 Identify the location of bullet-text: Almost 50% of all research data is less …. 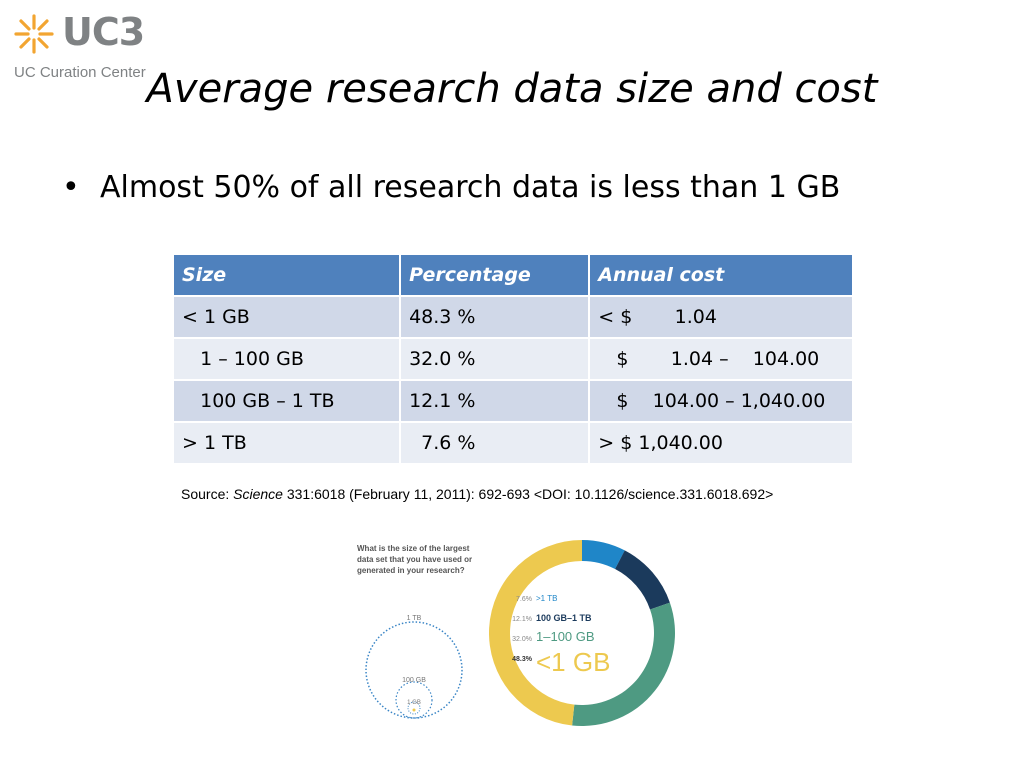
(470, 187).